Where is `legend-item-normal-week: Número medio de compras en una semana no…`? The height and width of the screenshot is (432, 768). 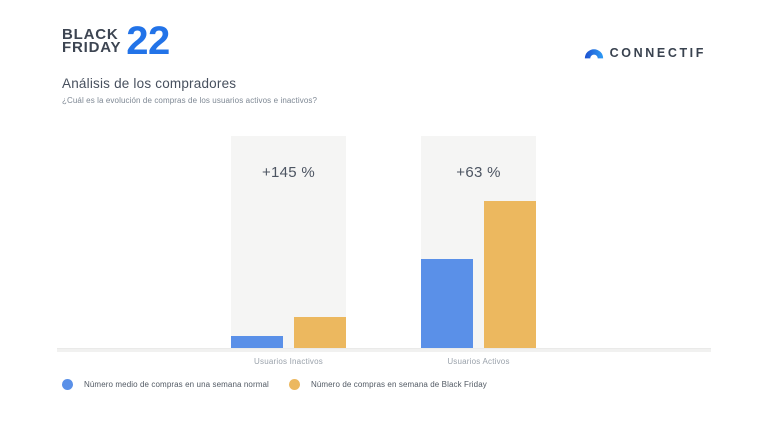
legend-item-normal-week: Número medio de compras en una semana no… is located at coordinates (165, 384).